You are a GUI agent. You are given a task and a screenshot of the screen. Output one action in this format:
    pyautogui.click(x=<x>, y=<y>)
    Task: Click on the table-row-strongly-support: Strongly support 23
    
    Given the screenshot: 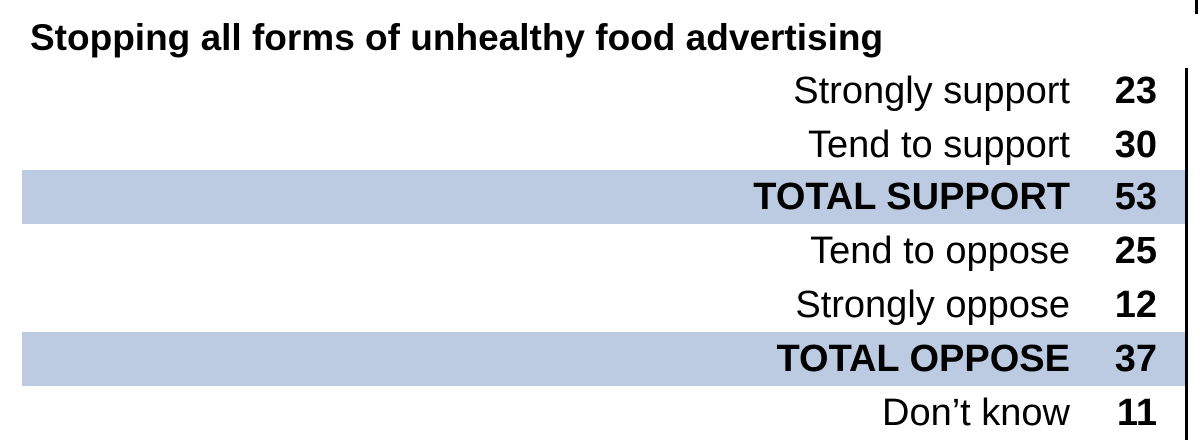 What is the action you would take?
    pyautogui.click(x=603, y=91)
    